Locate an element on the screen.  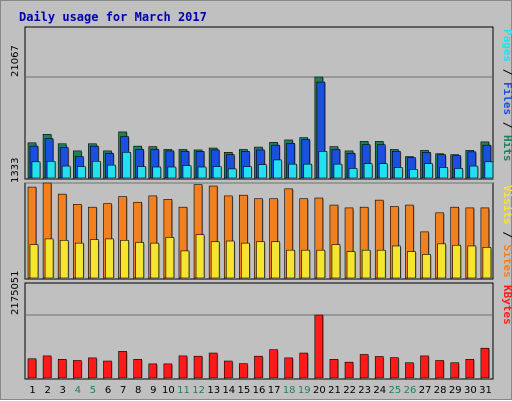
x-tick-day-27: 27 is located at coordinates (425, 390).